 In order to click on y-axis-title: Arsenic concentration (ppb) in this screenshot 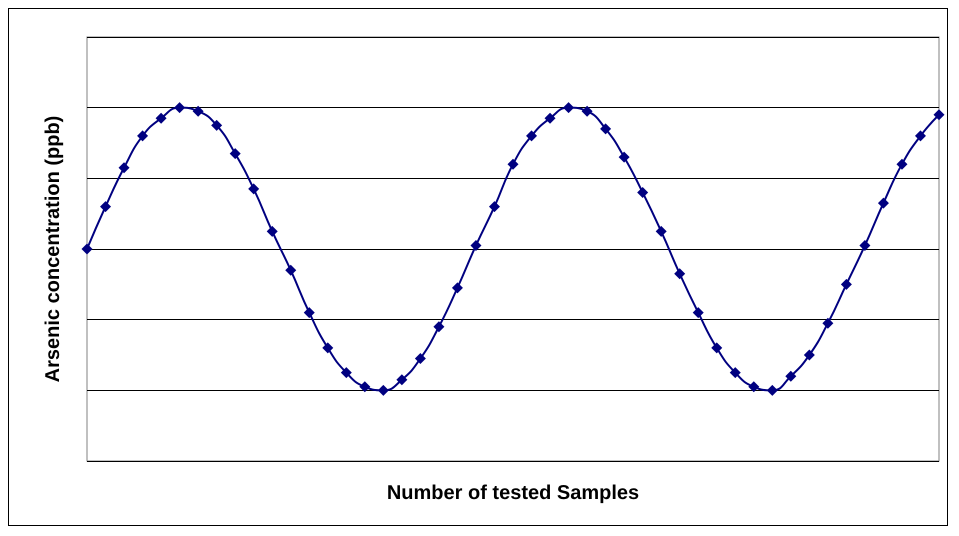, I will do `click(53, 249)`.